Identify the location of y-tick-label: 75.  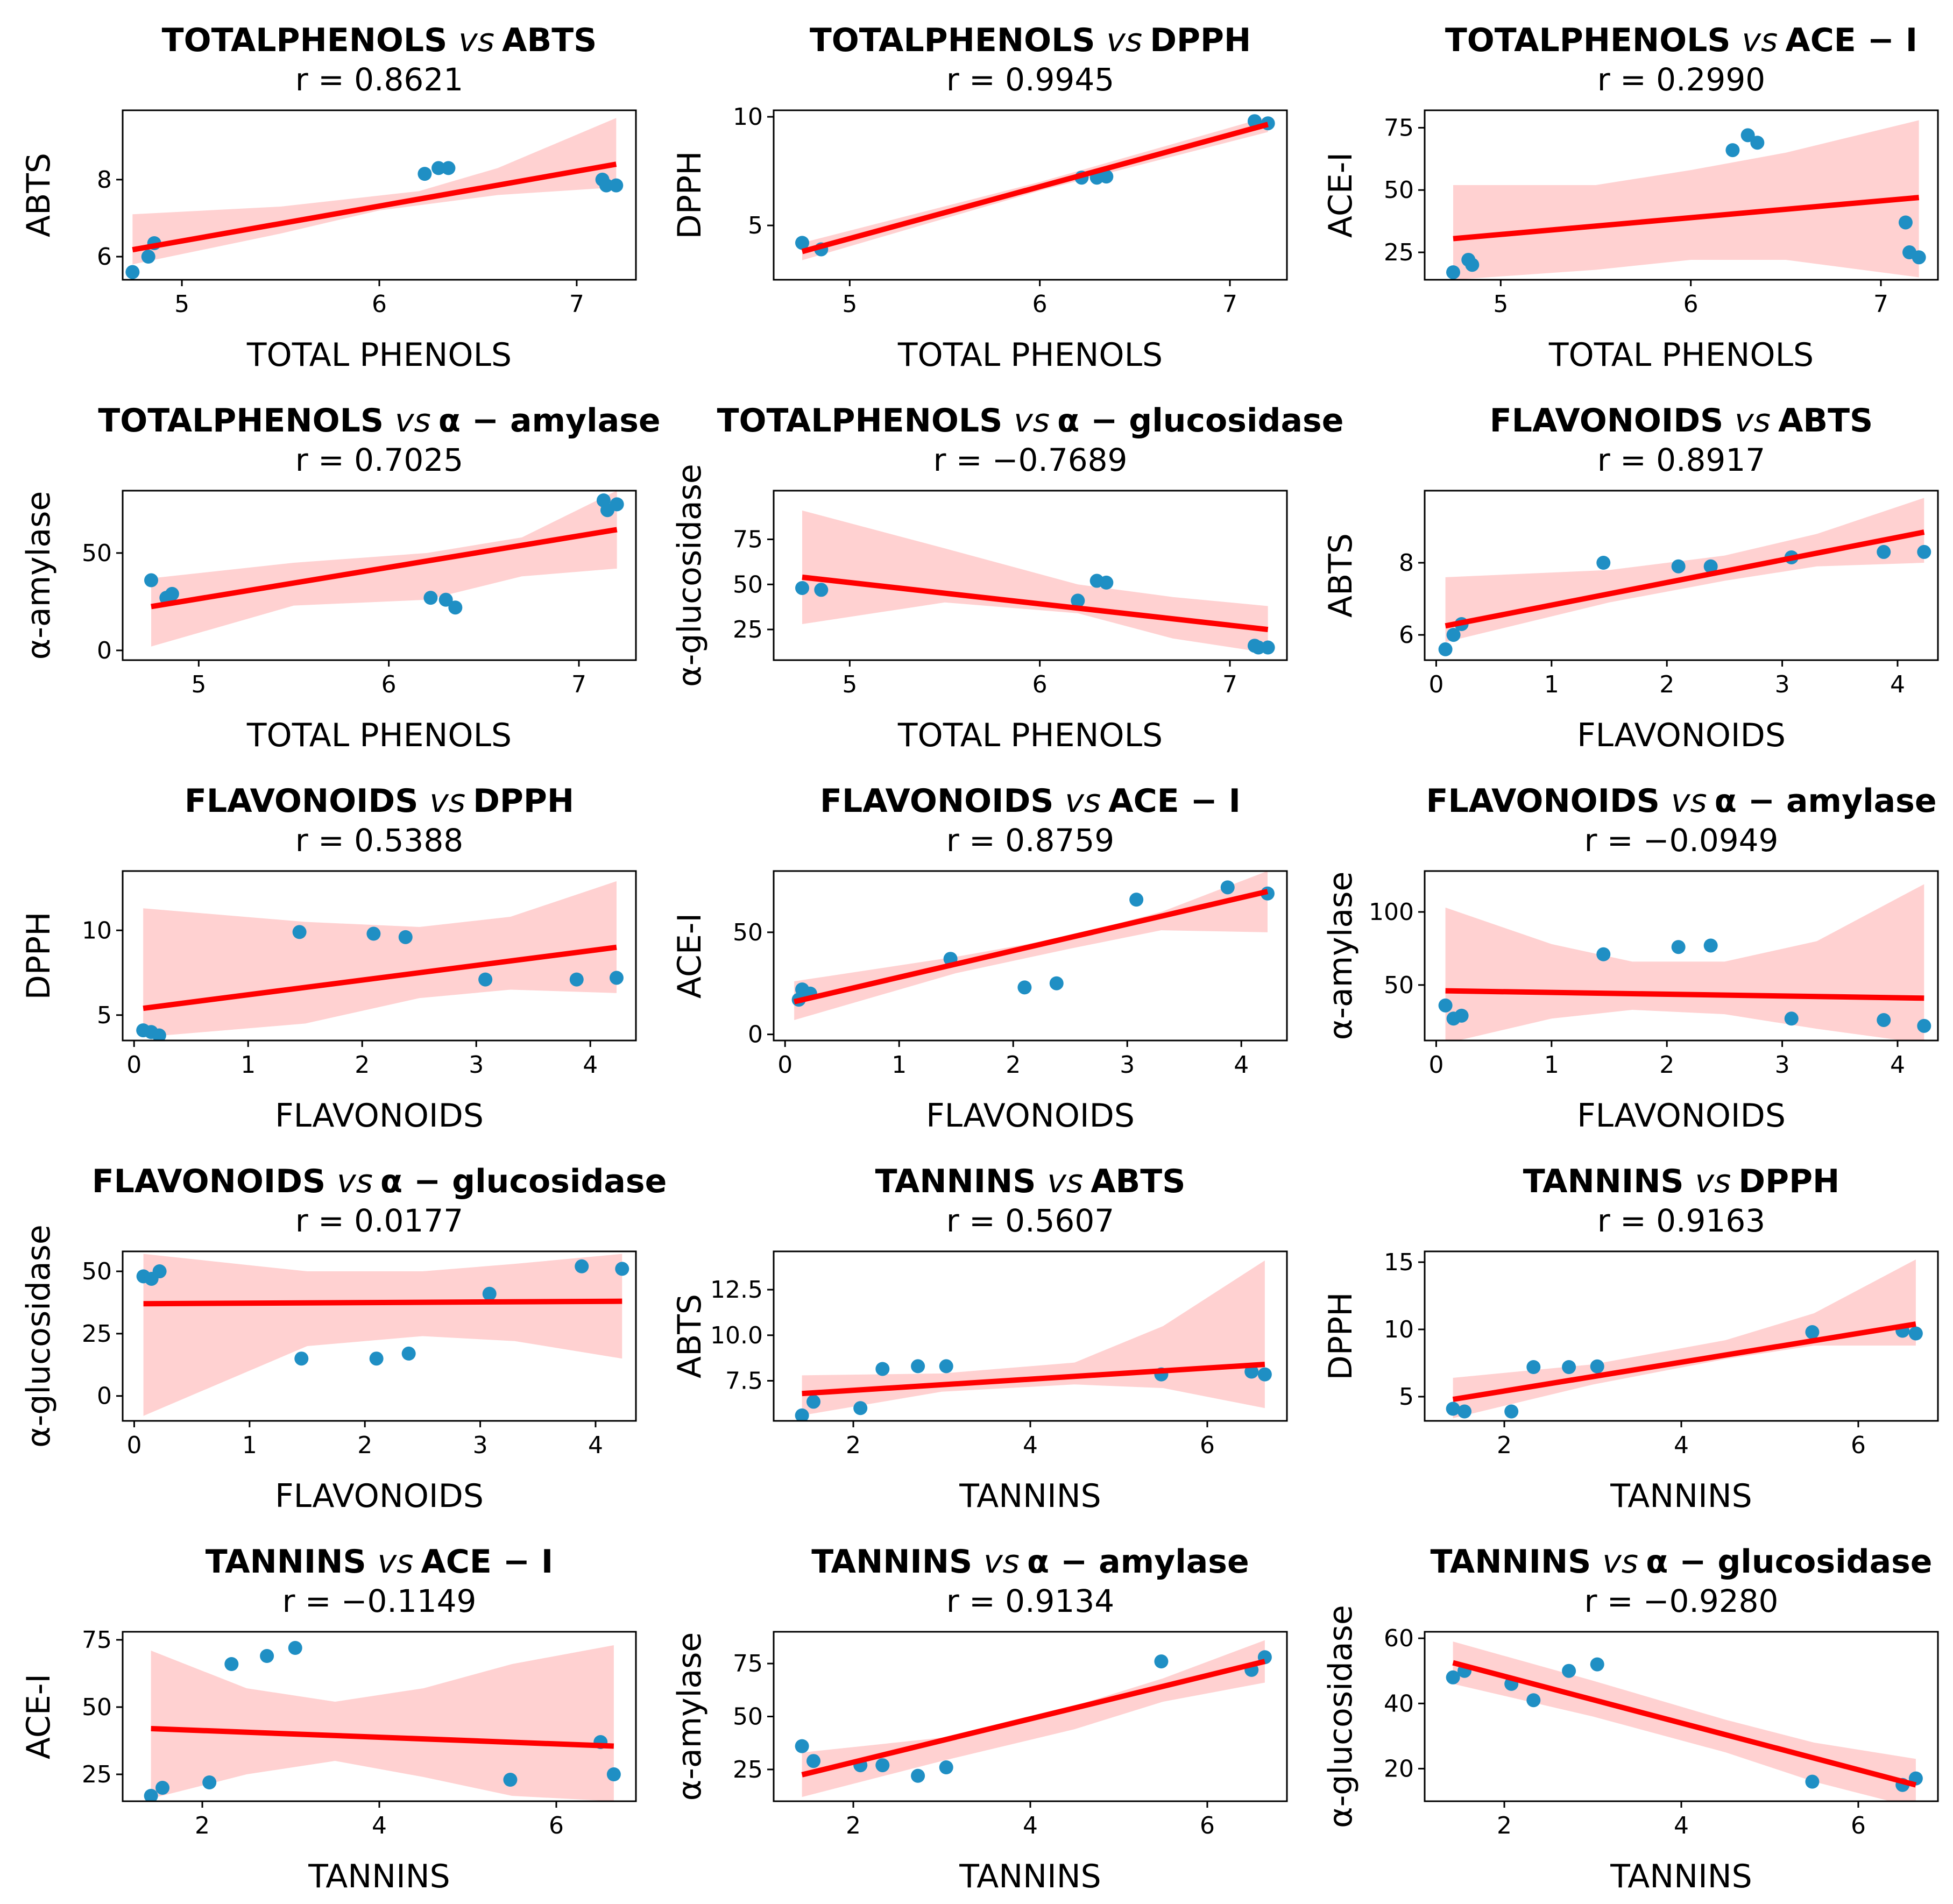
(1399, 127).